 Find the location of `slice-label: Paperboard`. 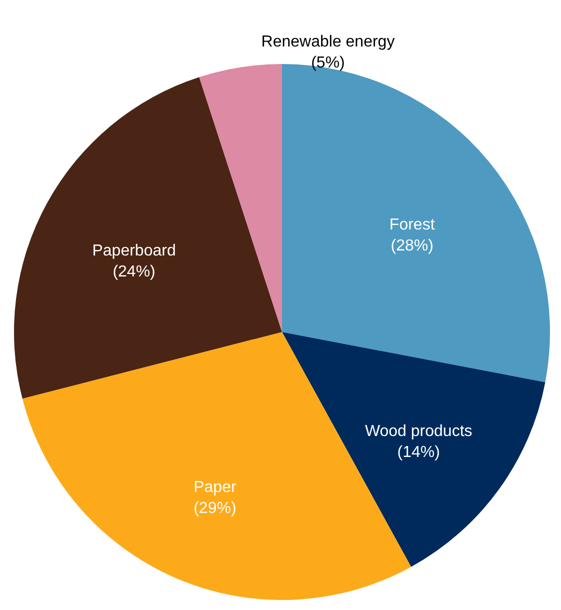

slice-label: Paperboard is located at coordinates (134, 251).